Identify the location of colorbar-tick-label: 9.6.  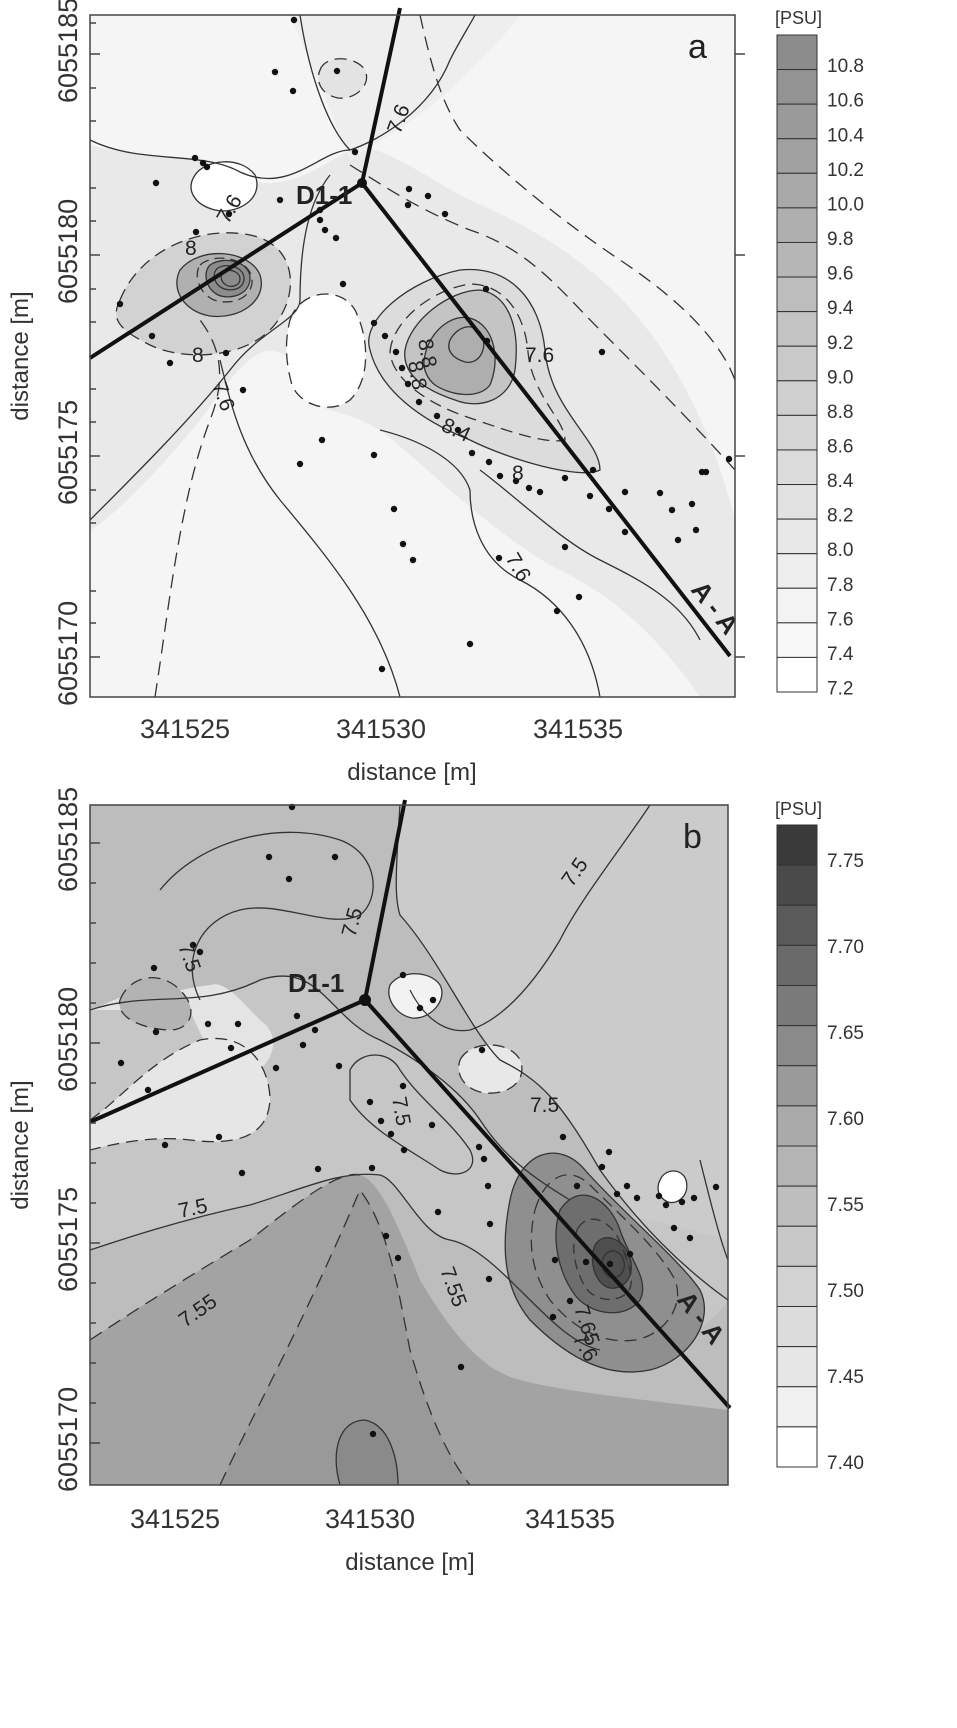
(840, 274).